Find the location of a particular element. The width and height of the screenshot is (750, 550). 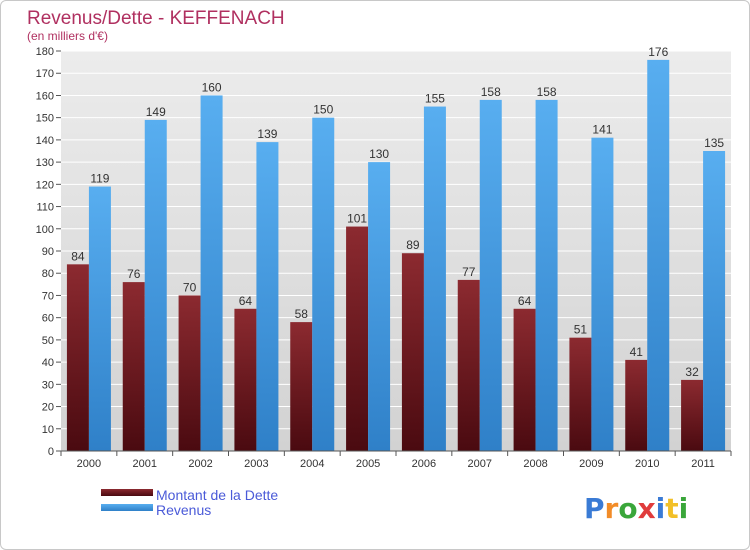

x-tick-label: 2009 is located at coordinates (591, 464).